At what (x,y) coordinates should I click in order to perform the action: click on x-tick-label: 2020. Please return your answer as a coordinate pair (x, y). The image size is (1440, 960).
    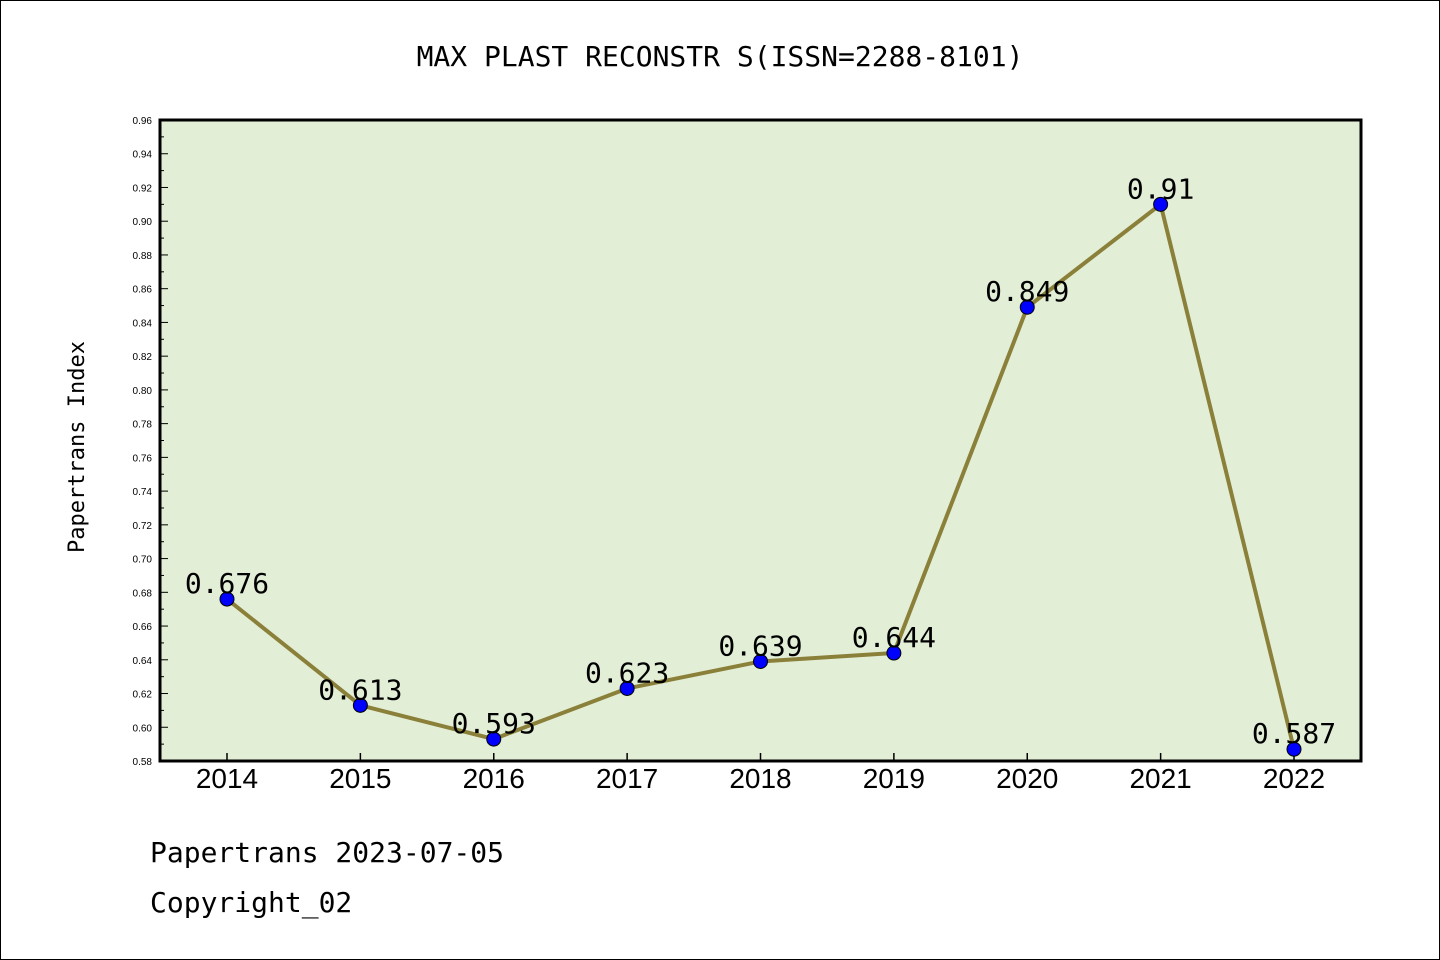
    Looking at the image, I should click on (1027, 778).